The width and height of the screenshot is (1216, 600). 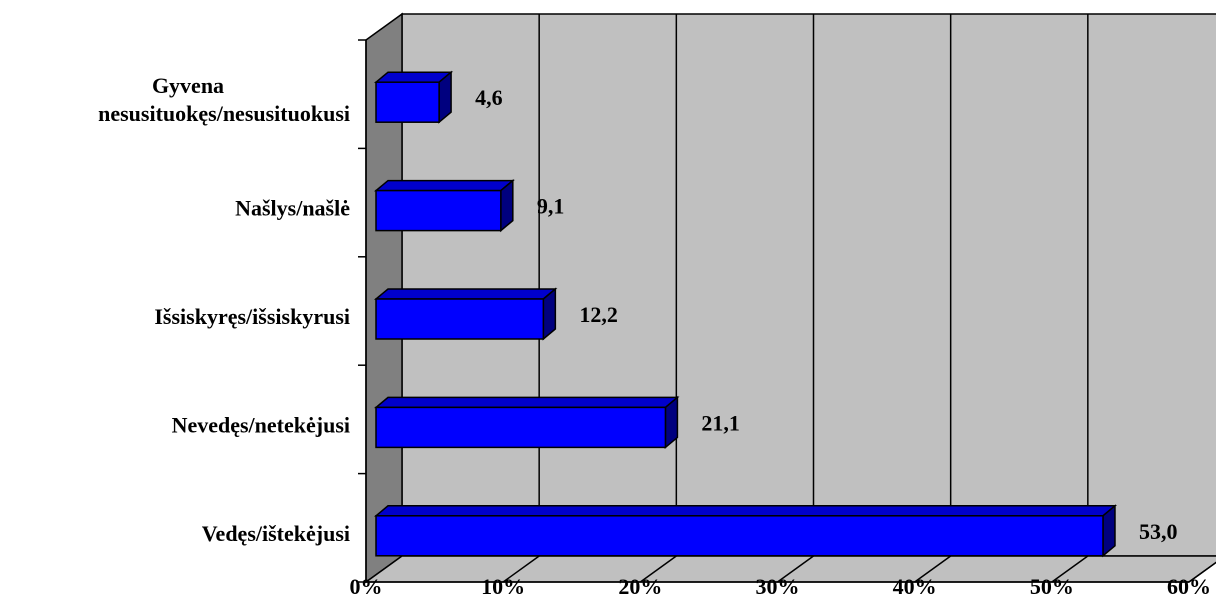 I want to click on x-tick-label: 0%, so click(x=366, y=586).